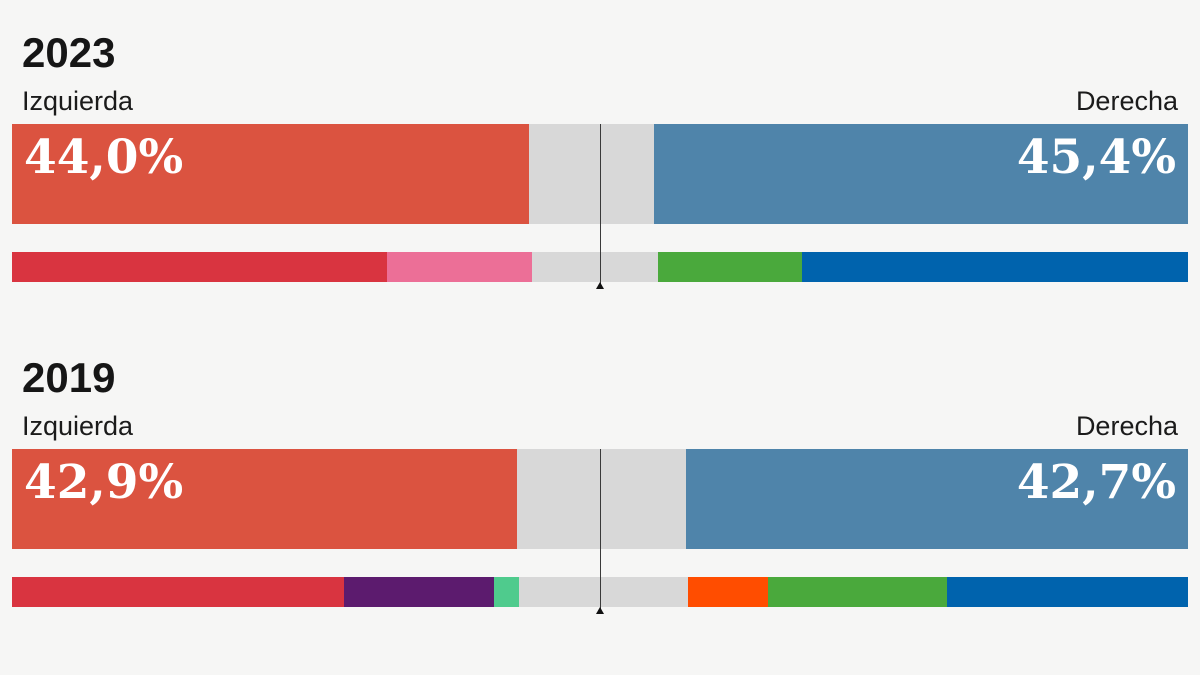 The image size is (1200, 675). I want to click on year-heading: 2019, so click(69, 377).